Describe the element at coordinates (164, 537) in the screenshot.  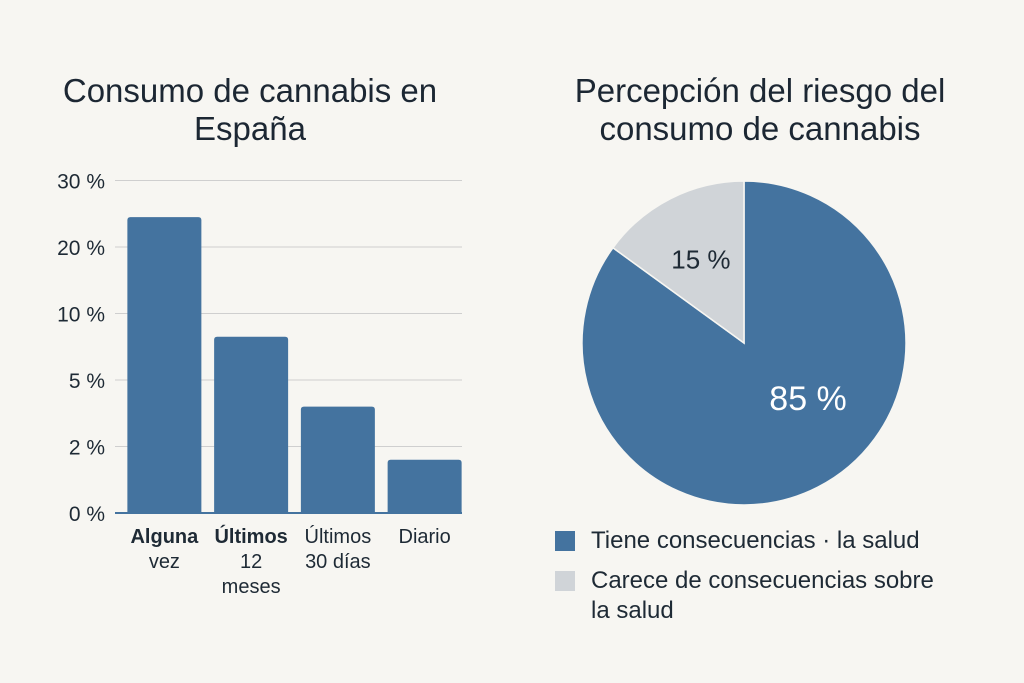
I see `x-tick-label: Alguna` at that location.